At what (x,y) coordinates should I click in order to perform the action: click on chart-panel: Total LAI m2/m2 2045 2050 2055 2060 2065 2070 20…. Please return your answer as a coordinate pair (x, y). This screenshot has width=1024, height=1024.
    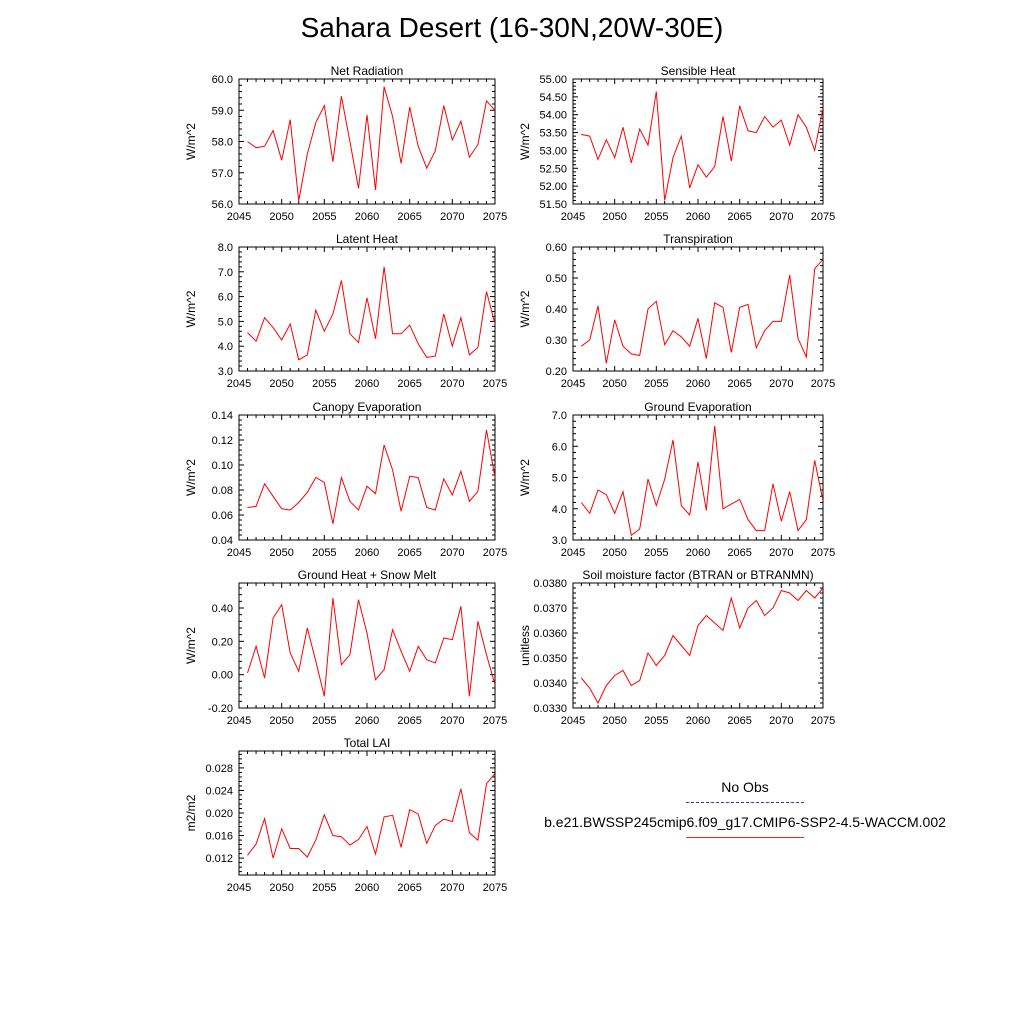
    Looking at the image, I should click on (345, 815).